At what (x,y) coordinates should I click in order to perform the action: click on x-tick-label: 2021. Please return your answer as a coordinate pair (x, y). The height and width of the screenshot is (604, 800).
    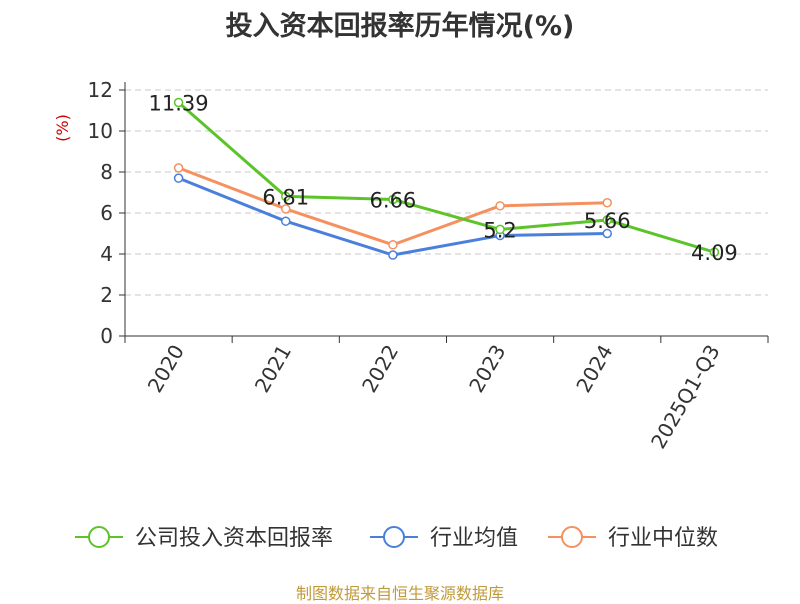
    Looking at the image, I should click on (273, 369).